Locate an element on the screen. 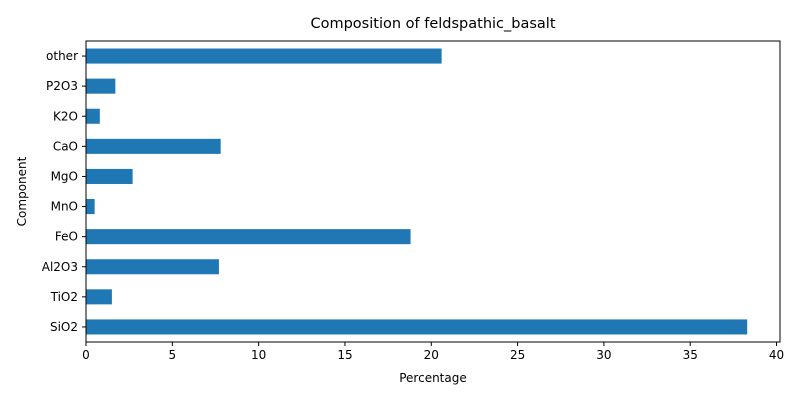 The width and height of the screenshot is (800, 400). bar-k2o is located at coordinates (93, 116).